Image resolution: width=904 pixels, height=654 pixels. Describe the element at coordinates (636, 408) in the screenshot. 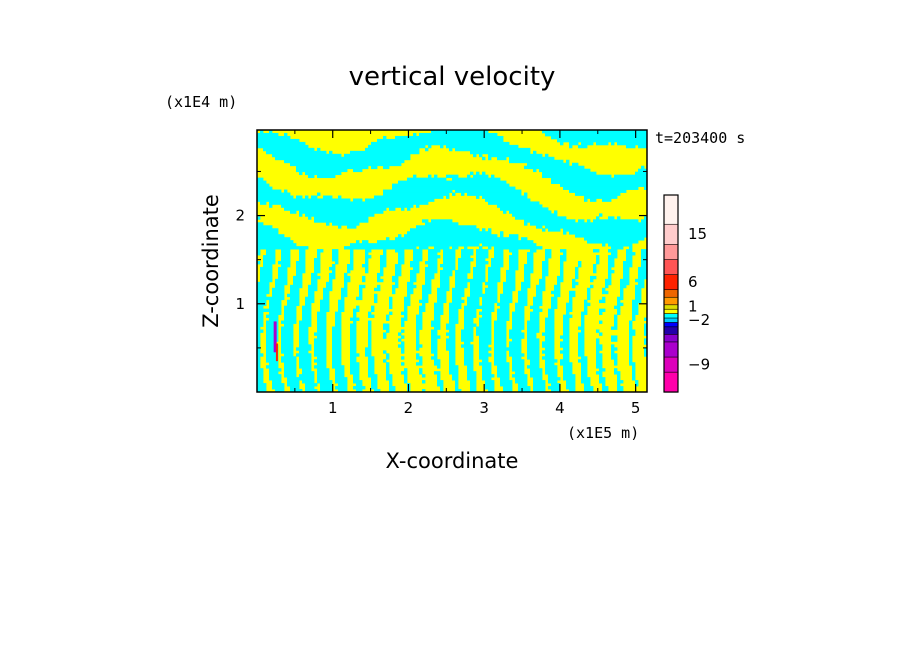

I see `x-tick-label: 5` at that location.